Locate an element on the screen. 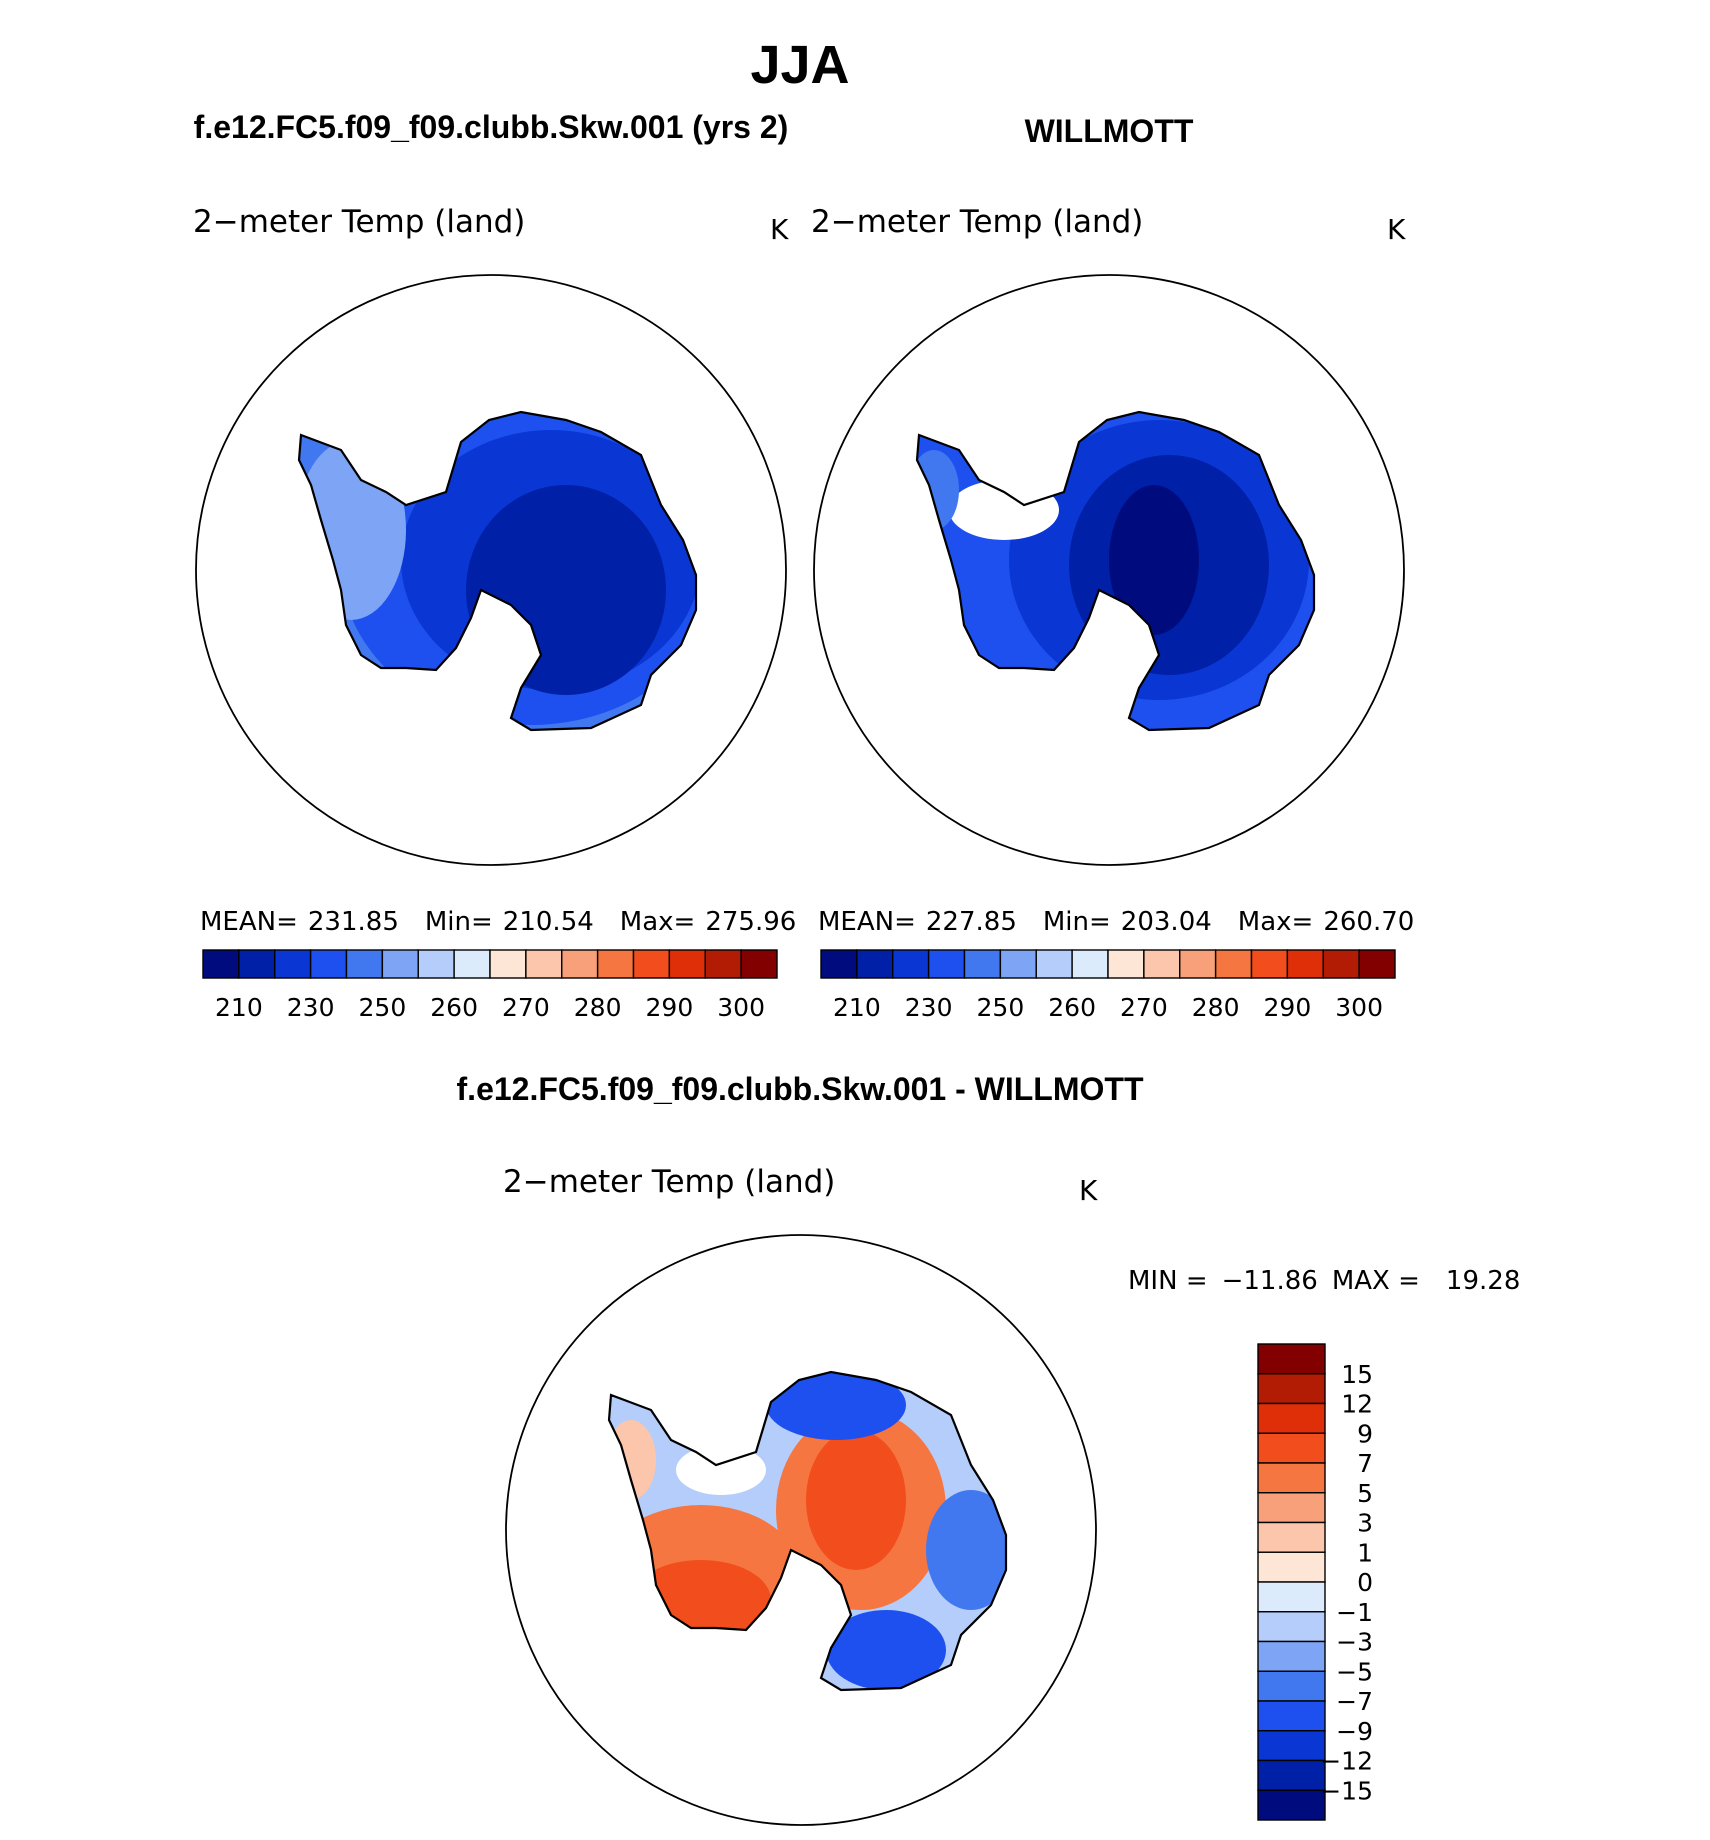 The image size is (1710, 1840). panel-diff-colorbar-tick-label: −9 is located at coordinates (1354, 1731).